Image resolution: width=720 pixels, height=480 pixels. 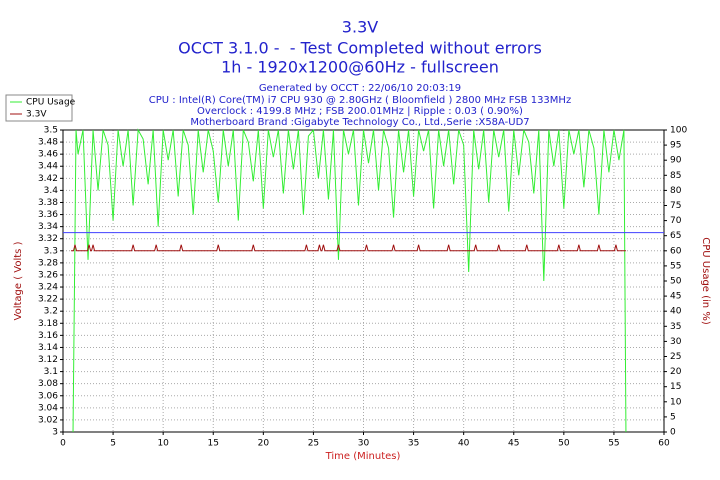 I want to click on y-tick-label: 3.3, so click(x=51, y=251).